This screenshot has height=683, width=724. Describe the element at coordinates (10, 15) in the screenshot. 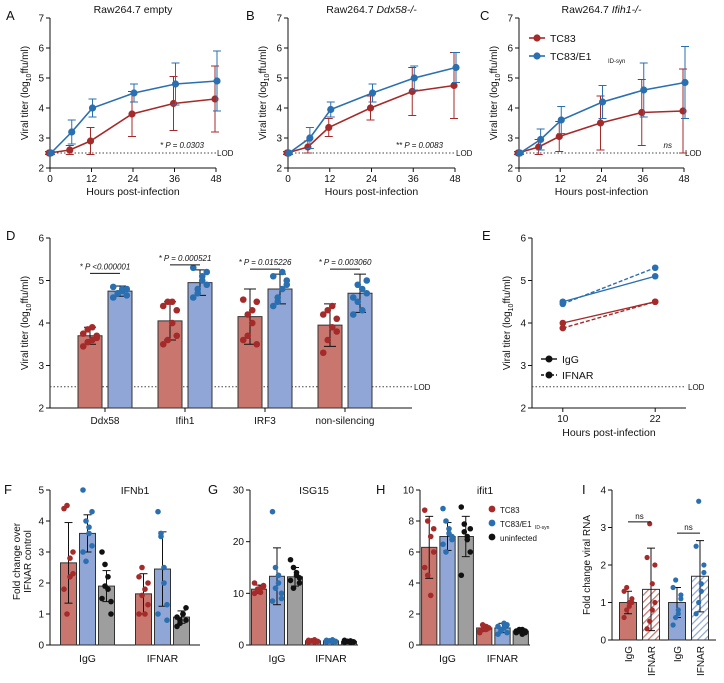

I see `panel-label: A` at that location.